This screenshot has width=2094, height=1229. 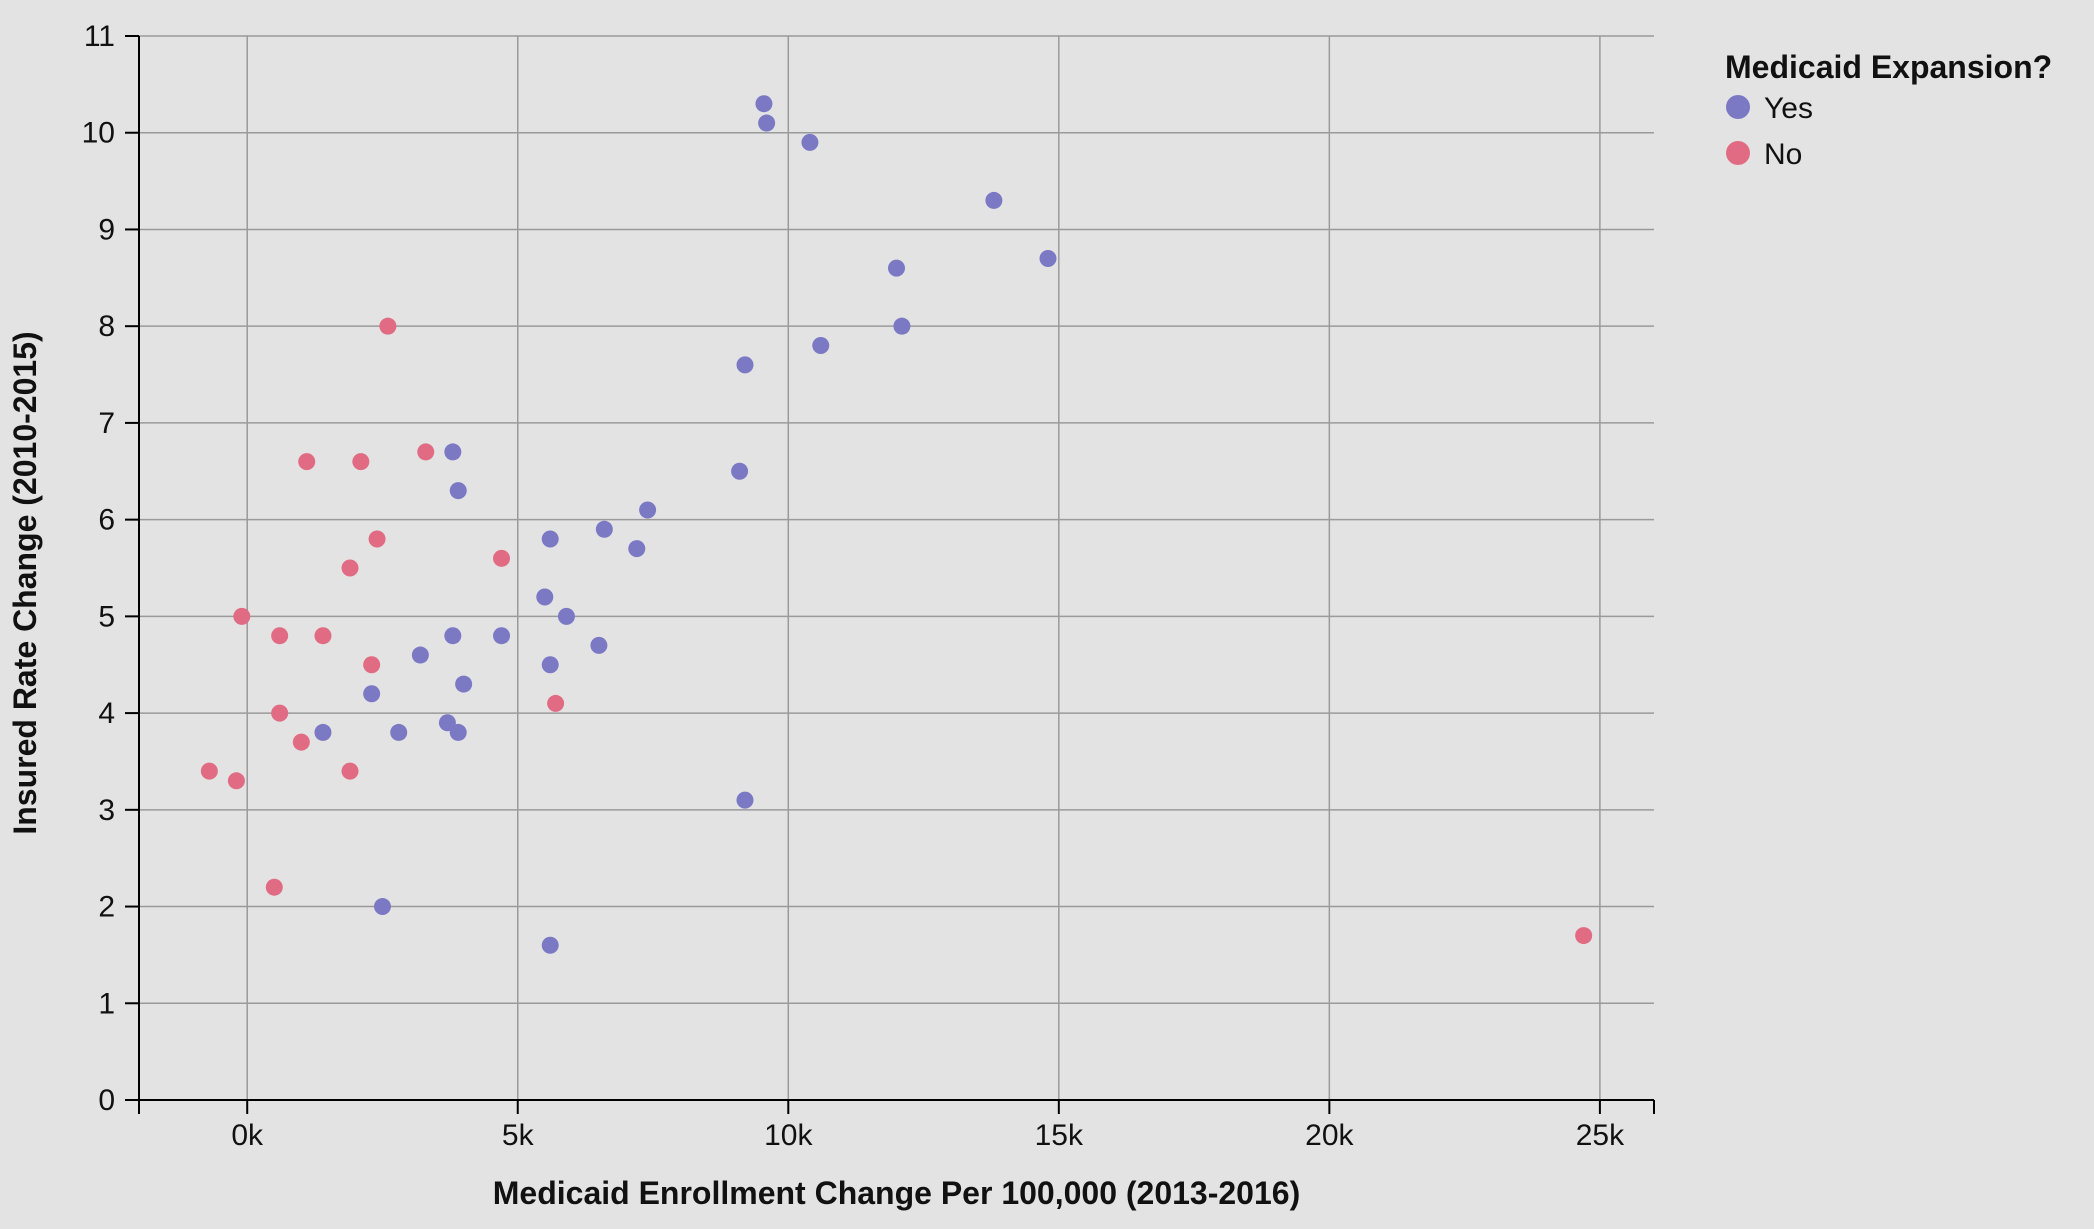 I want to click on x-tick-label: 25k, so click(x=1600, y=1135).